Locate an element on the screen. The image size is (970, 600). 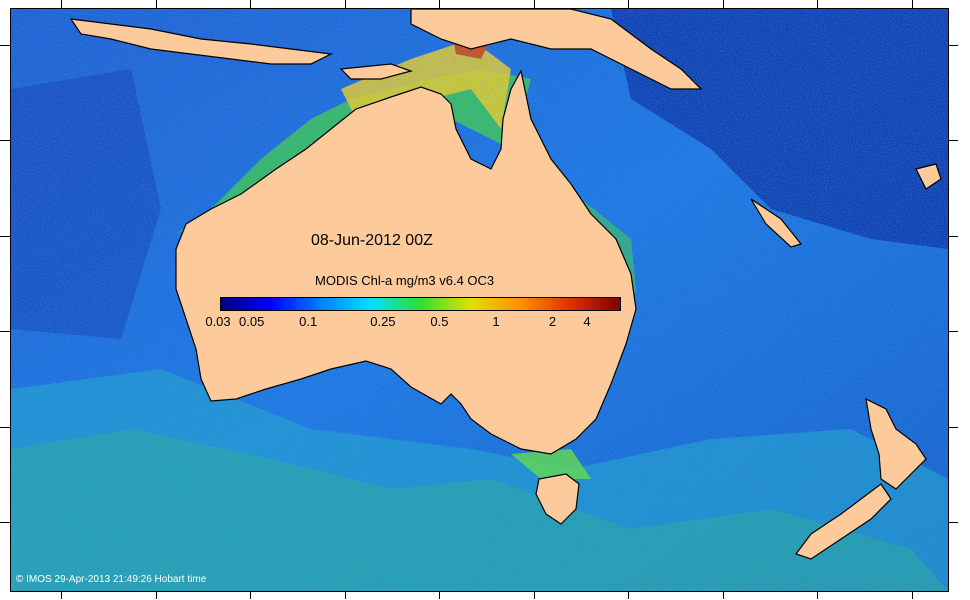
new-zealand-south is located at coordinates (843, 521).